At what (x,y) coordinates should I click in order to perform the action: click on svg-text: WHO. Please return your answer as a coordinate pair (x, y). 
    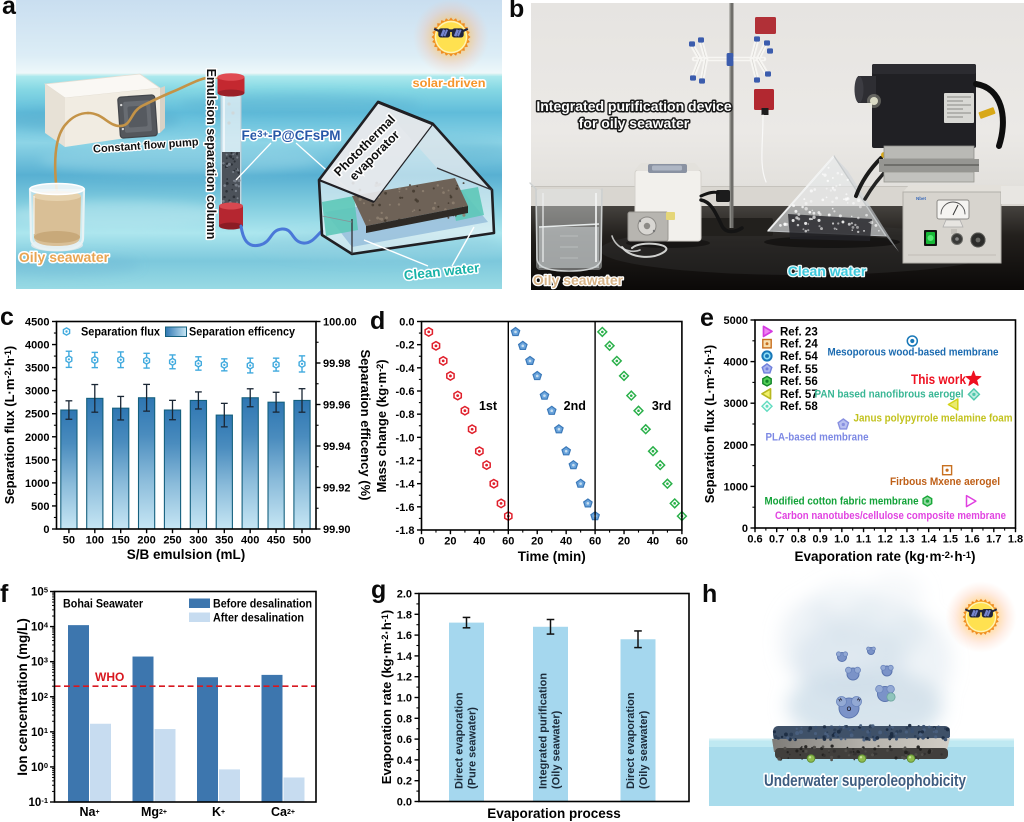
    Looking at the image, I should click on (109, 677).